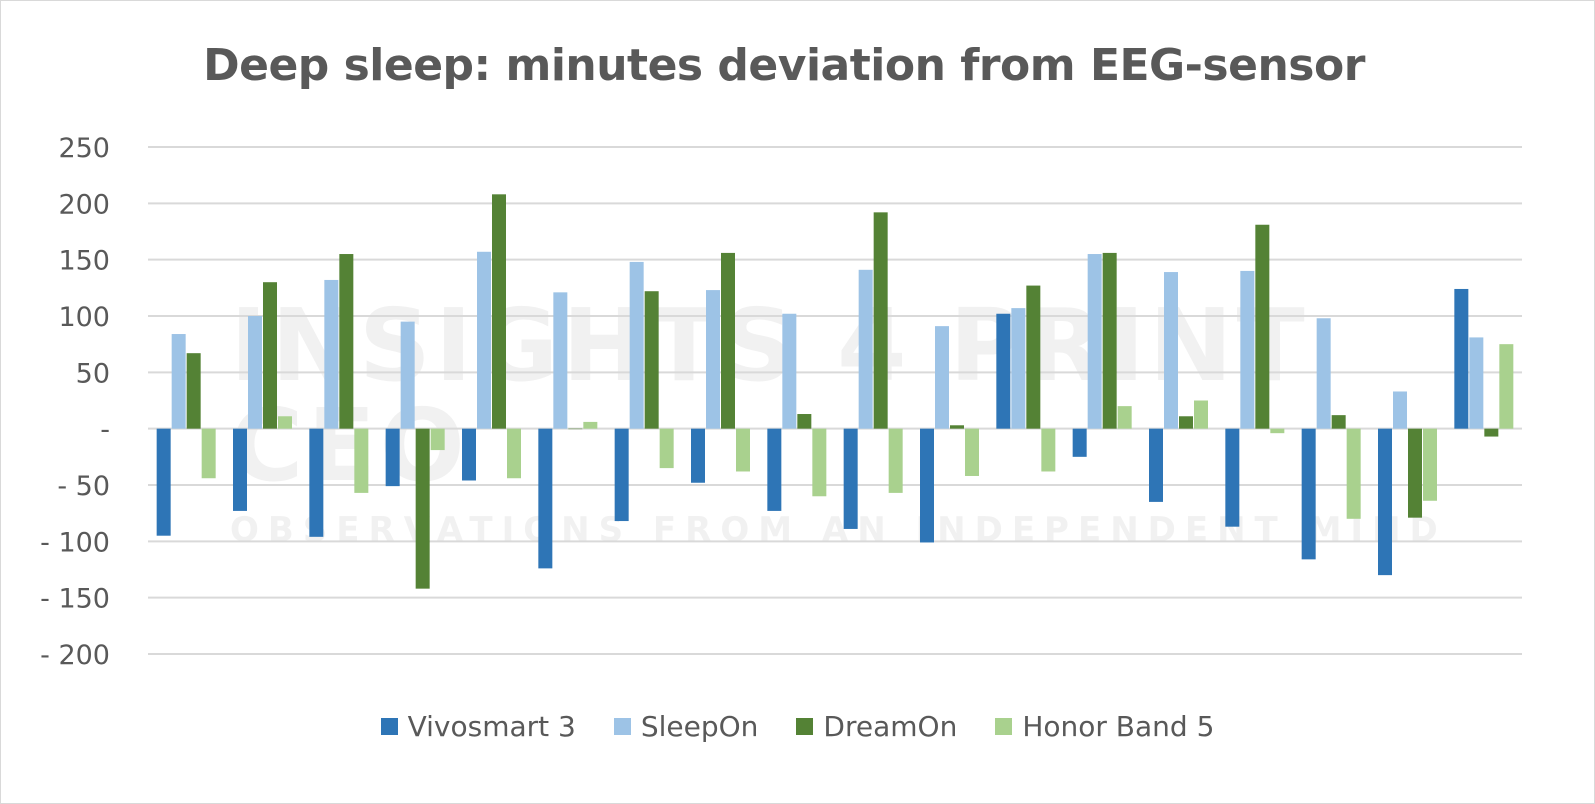  What do you see at coordinates (699, 726) in the screenshot?
I see `legend-label: SleepOn` at bounding box center [699, 726].